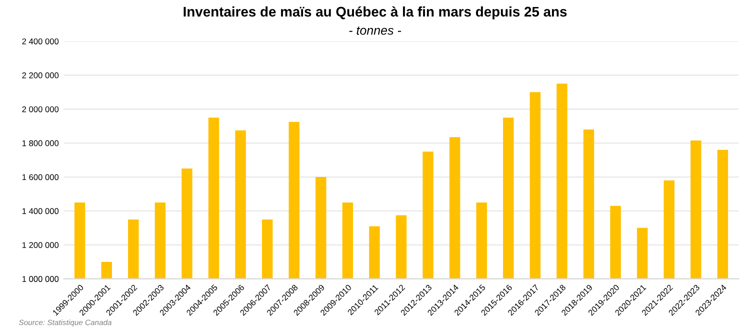 The height and width of the screenshot is (330, 750). What do you see at coordinates (375, 13) in the screenshot?
I see `chart-title: Inventaires de maïs au Québec à la fin mars depuis 25 ans` at bounding box center [375, 13].